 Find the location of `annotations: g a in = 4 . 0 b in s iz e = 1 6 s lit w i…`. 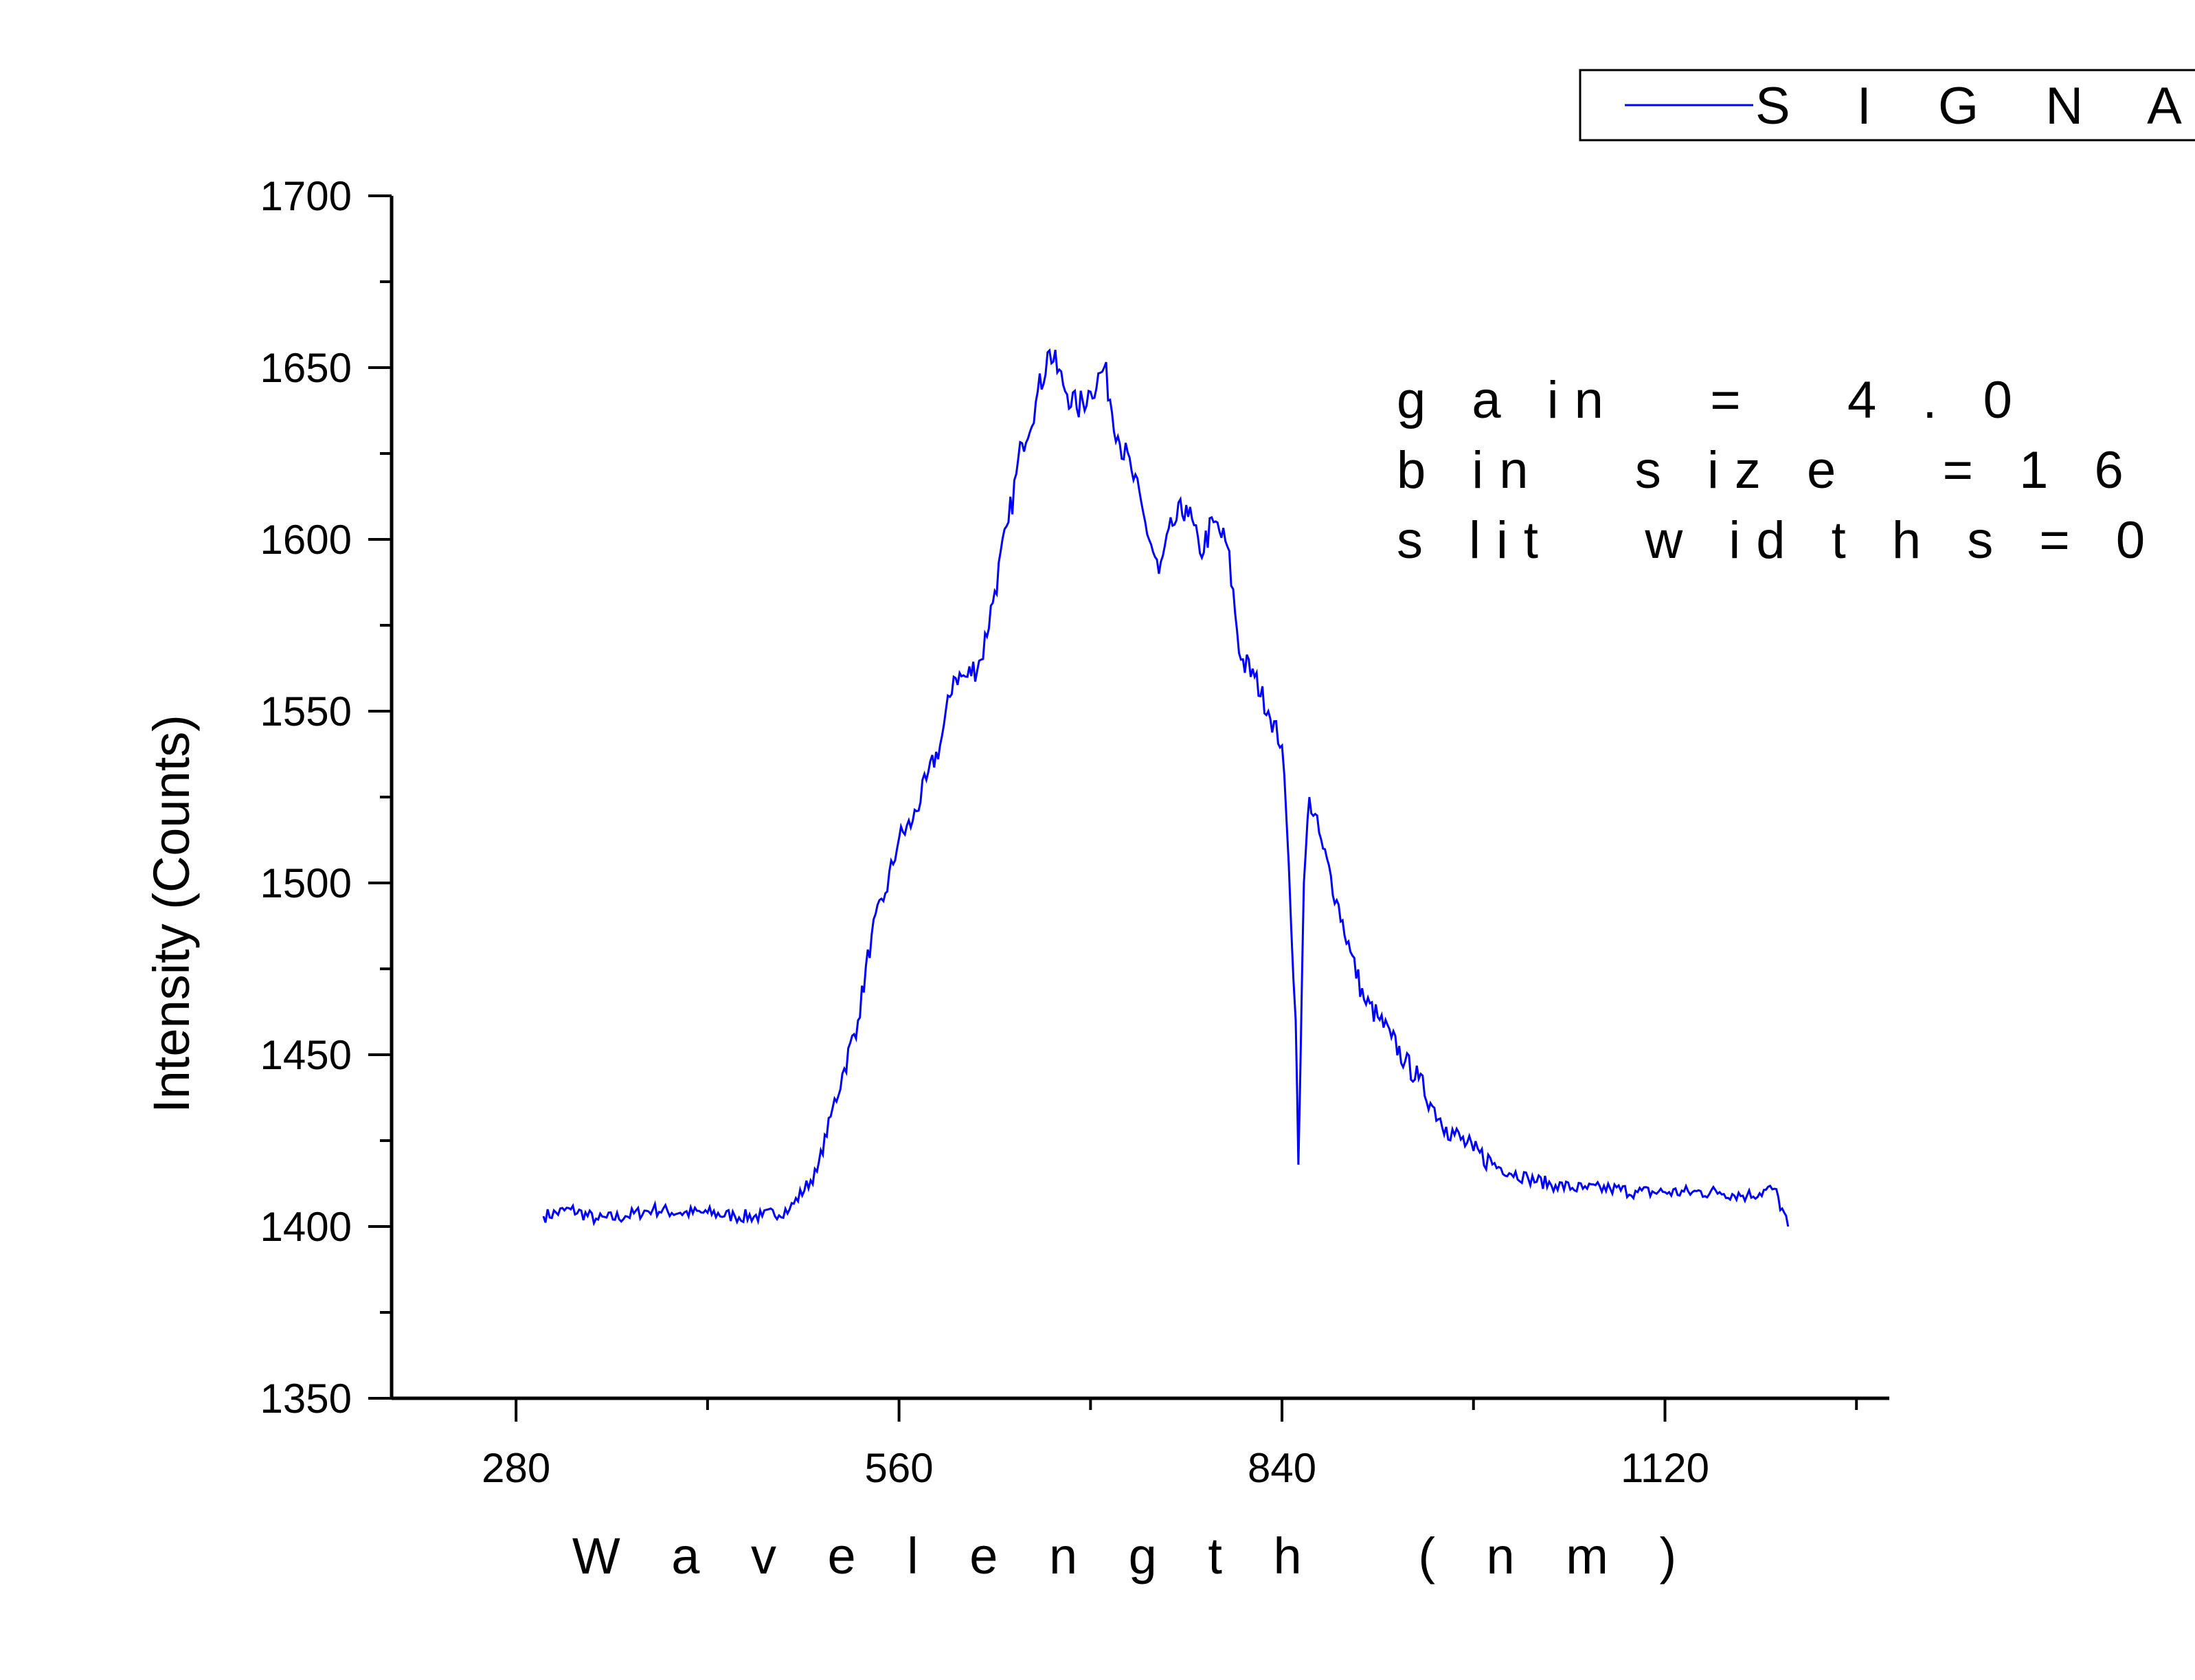

annotations: g a in = 4 . 0 b in s iz e = 1 6 s lit w i… is located at coordinates (1779, 470).